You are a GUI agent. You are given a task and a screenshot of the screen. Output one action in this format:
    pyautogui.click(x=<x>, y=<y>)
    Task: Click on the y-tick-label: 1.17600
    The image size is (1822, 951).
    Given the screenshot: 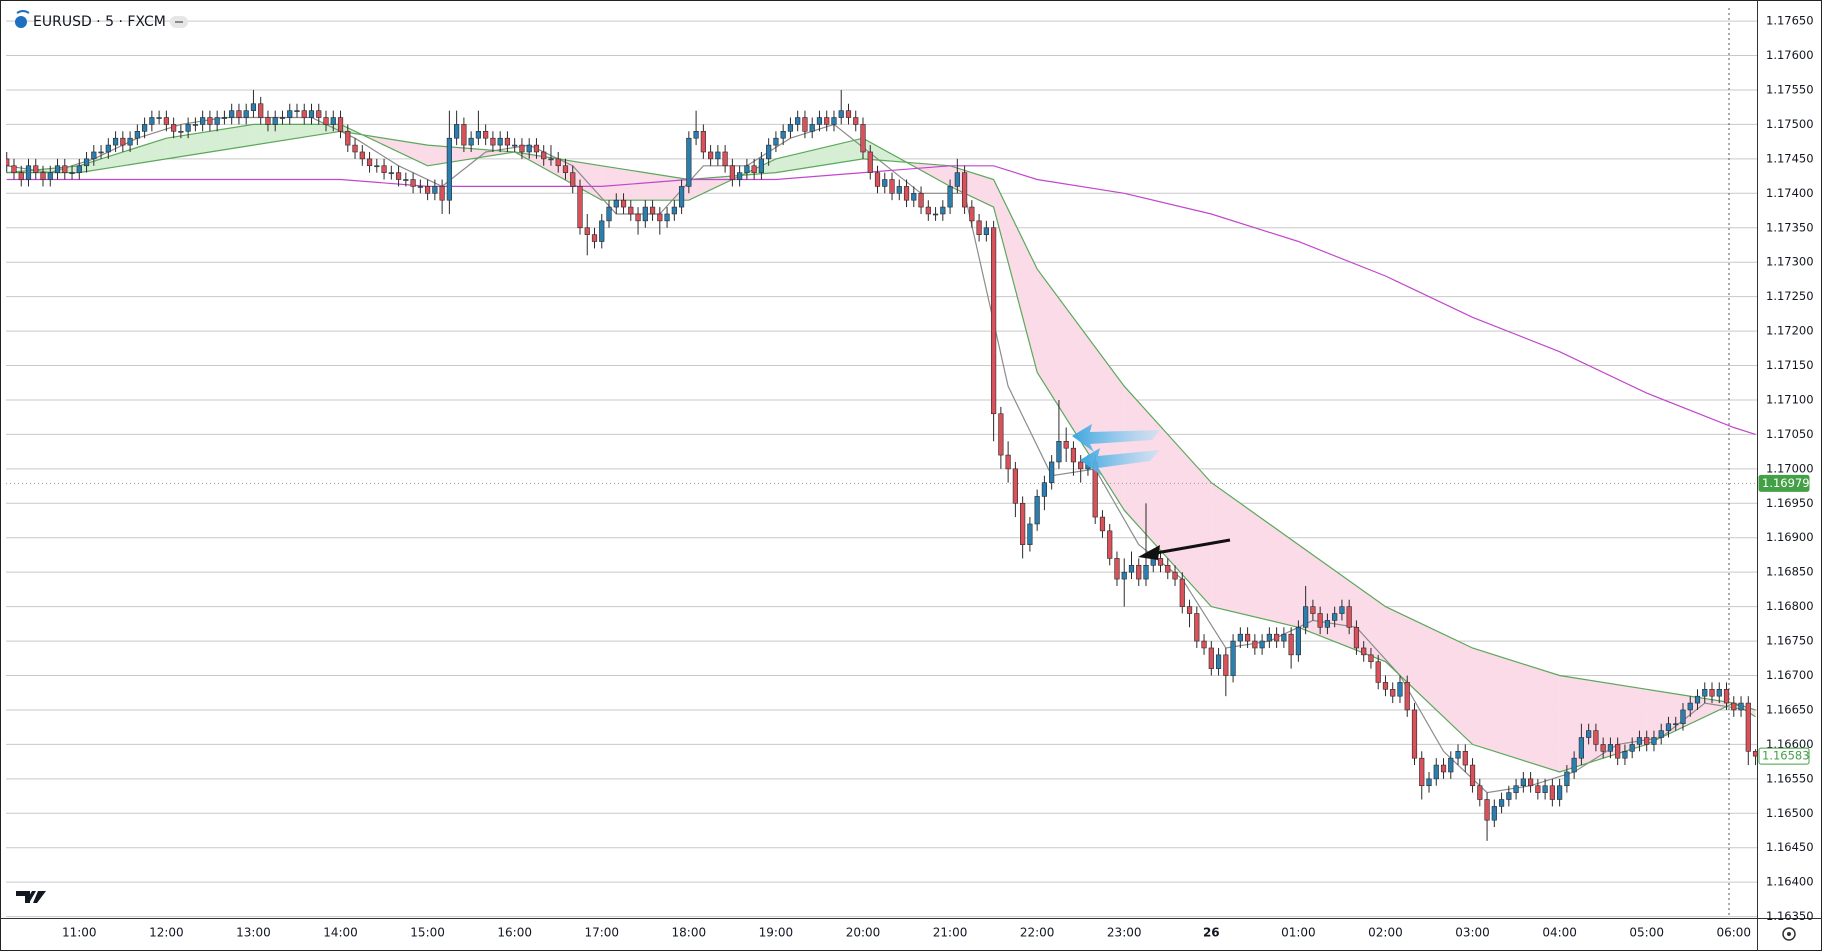 What is the action you would take?
    pyautogui.click(x=1790, y=55)
    